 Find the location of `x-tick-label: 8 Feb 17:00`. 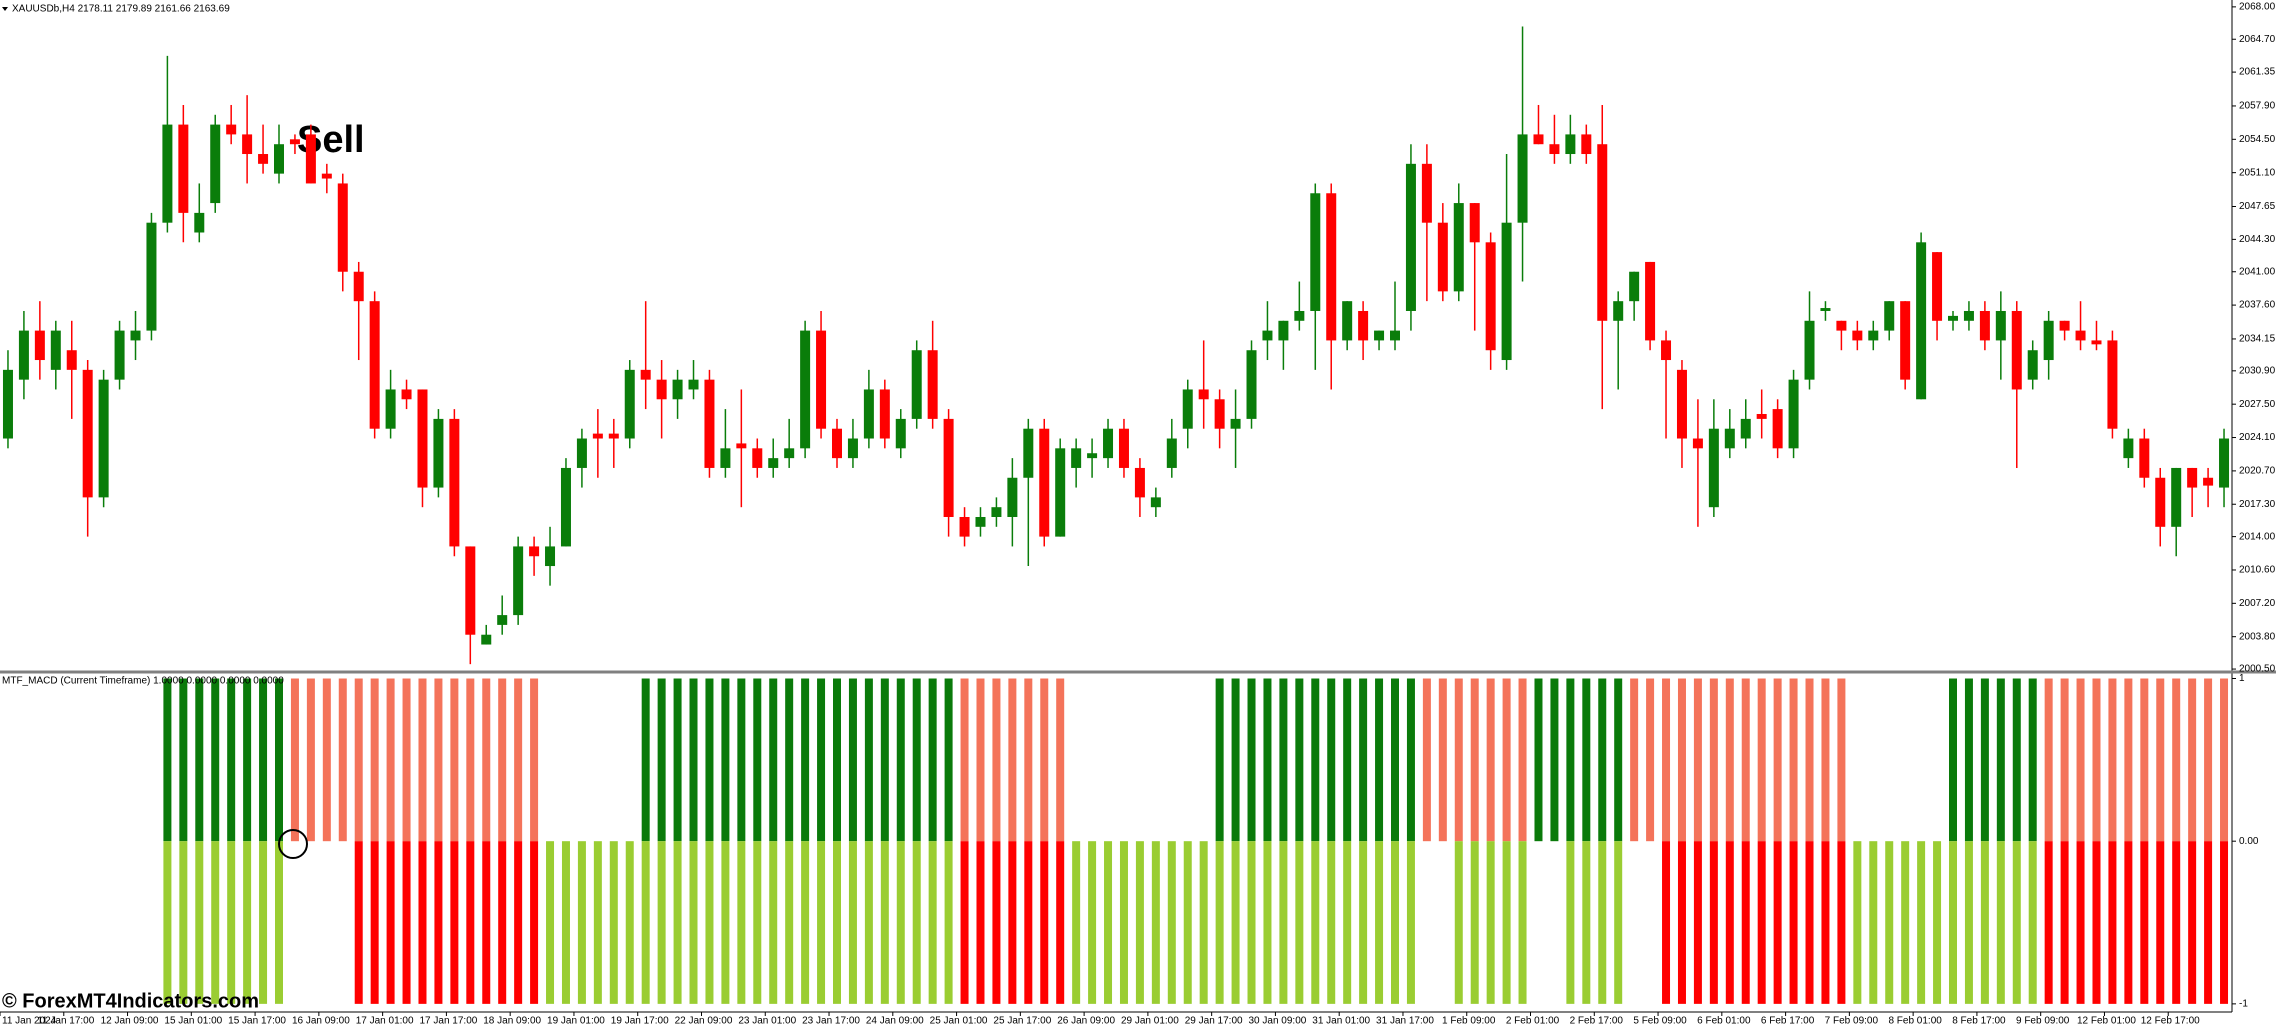

x-tick-label: 8 Feb 17:00 is located at coordinates (1979, 1021).